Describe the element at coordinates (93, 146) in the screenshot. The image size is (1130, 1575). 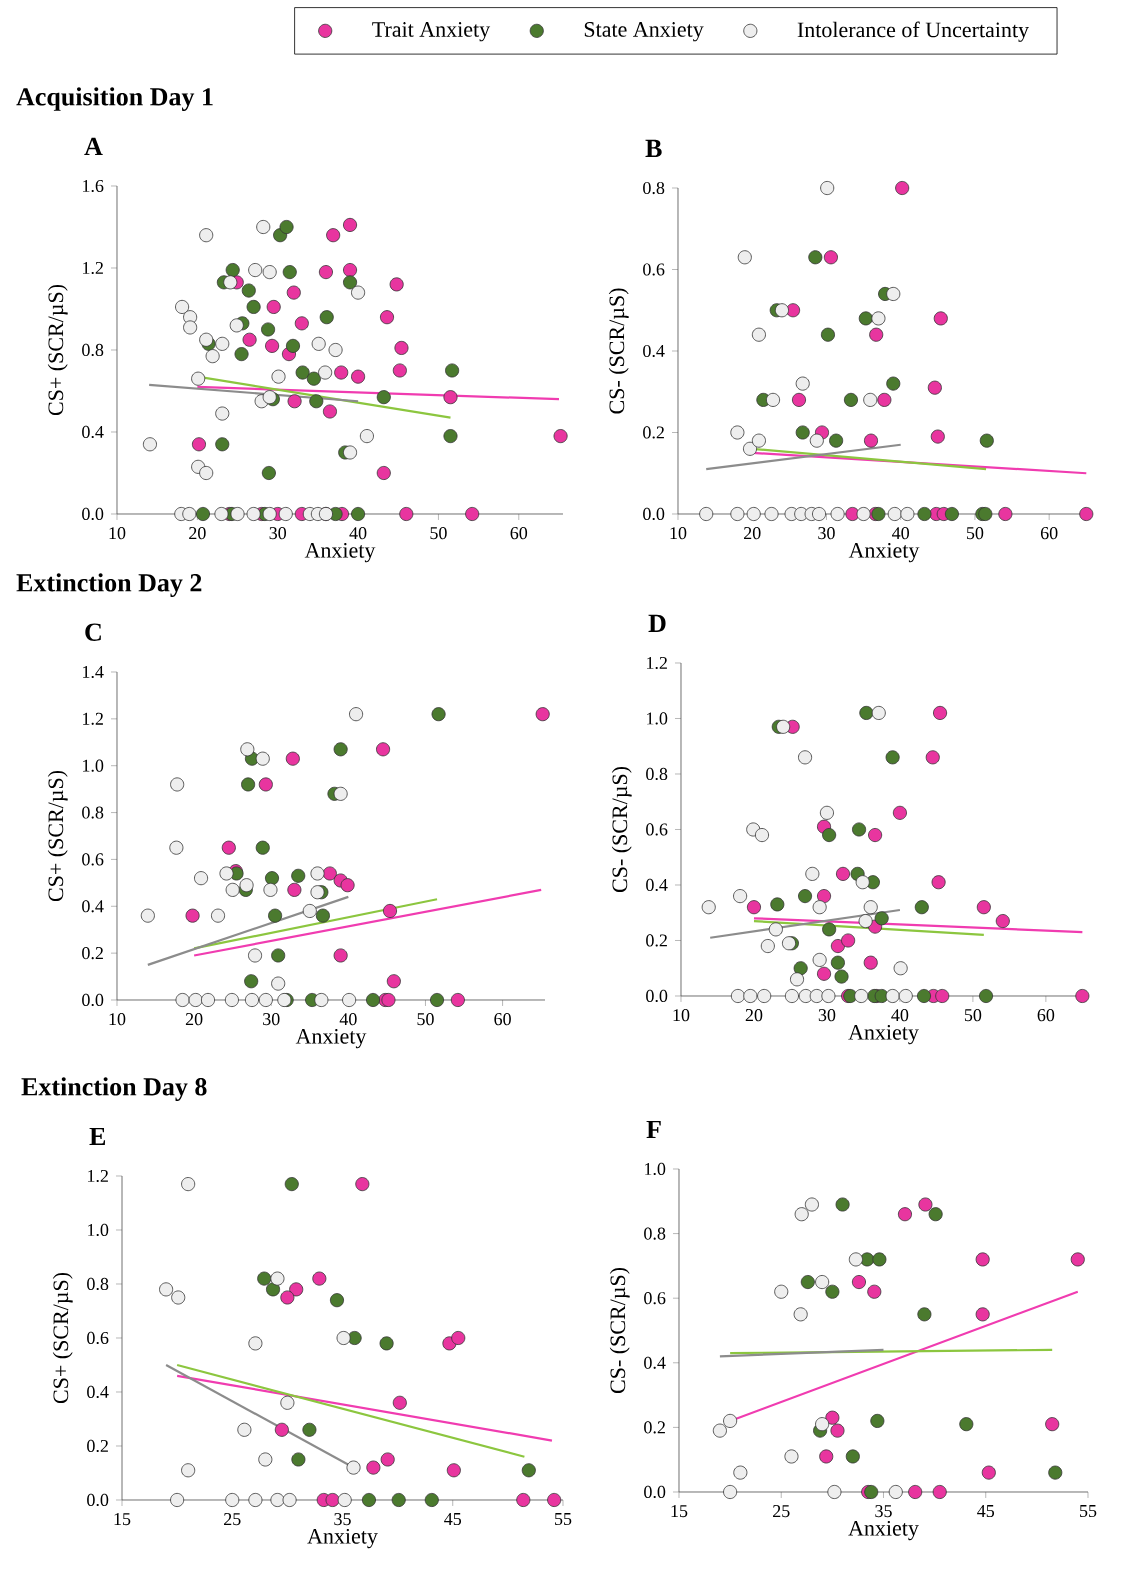
I see `chart-title: A` at that location.